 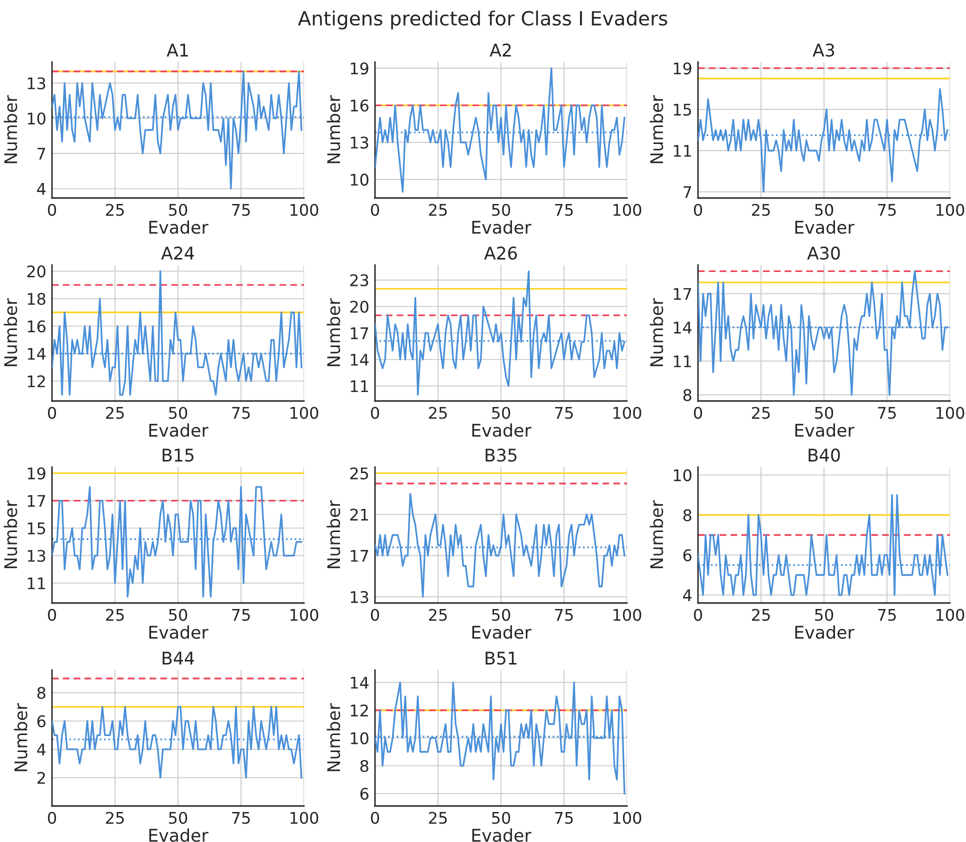 What do you see at coordinates (359, 514) in the screenshot?
I see `y-tick-label: 21` at bounding box center [359, 514].